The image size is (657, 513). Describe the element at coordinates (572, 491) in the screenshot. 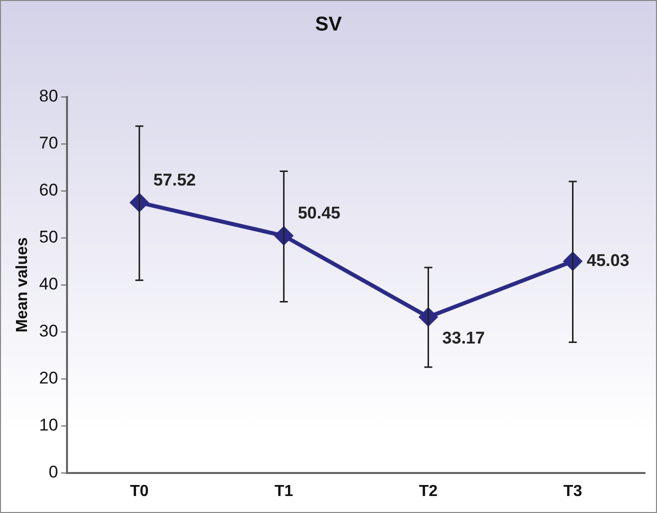

I see `x-tick-label: T3` at that location.